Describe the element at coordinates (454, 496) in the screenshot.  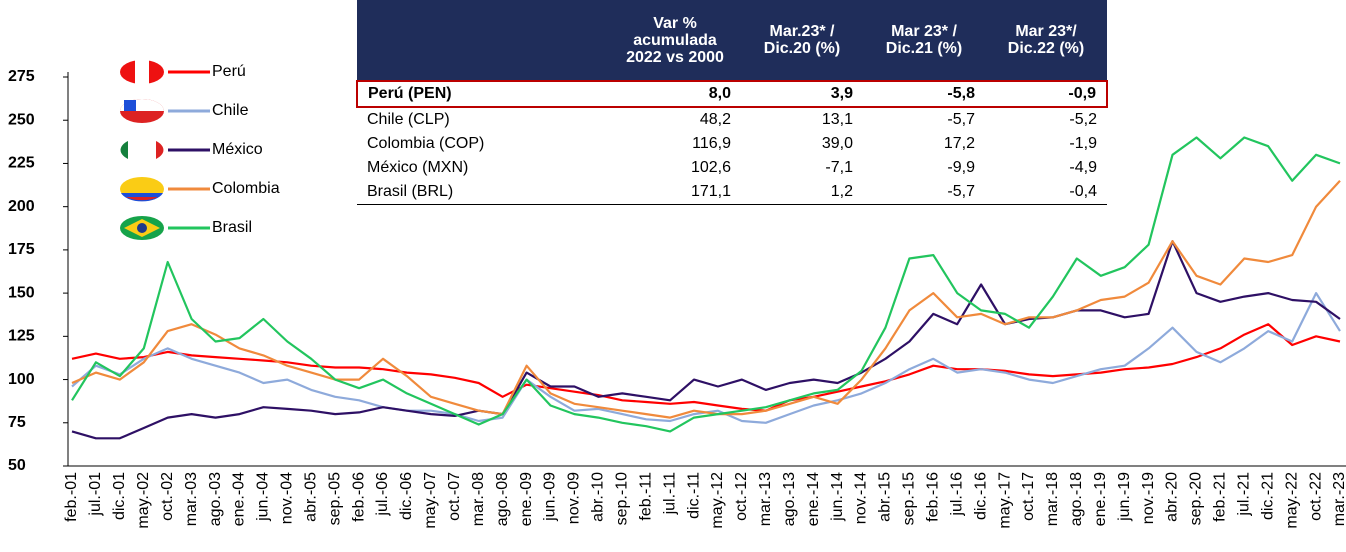
I see `x-tick-label: oct.-07` at that location.